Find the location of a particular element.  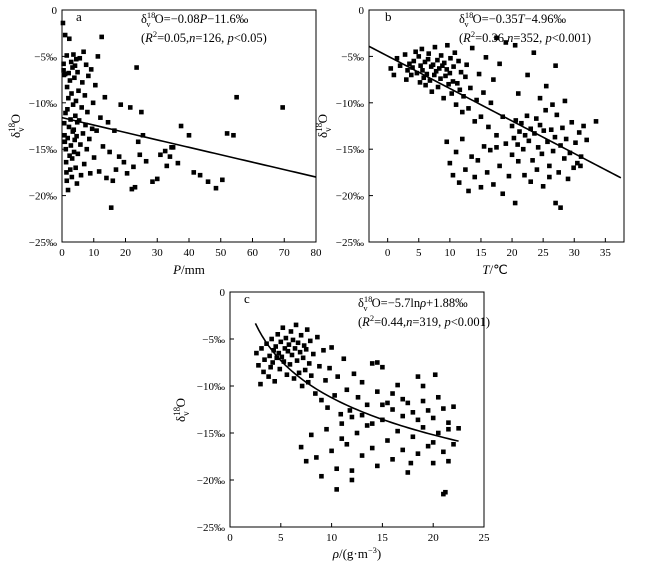

x-tick-label: 70 is located at coordinates (285, 253).